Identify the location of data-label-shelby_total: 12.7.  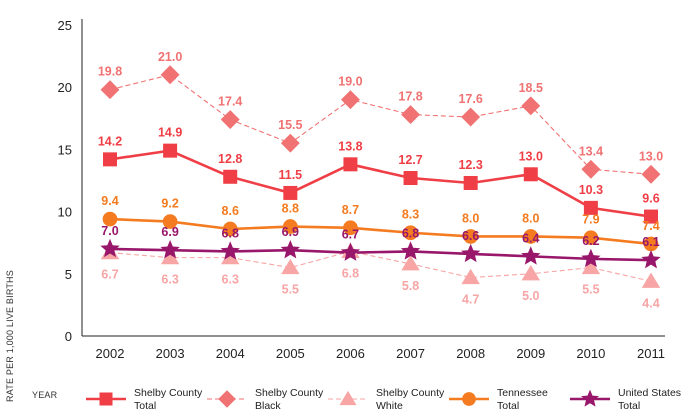
(410, 160).